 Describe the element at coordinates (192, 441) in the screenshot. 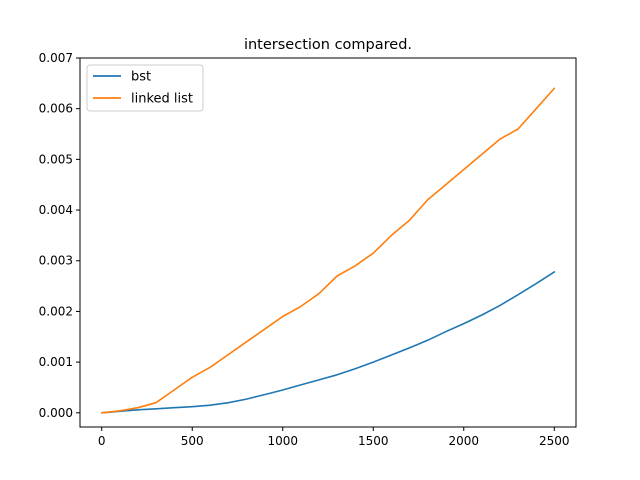

I see `x-tick-label: 500` at that location.